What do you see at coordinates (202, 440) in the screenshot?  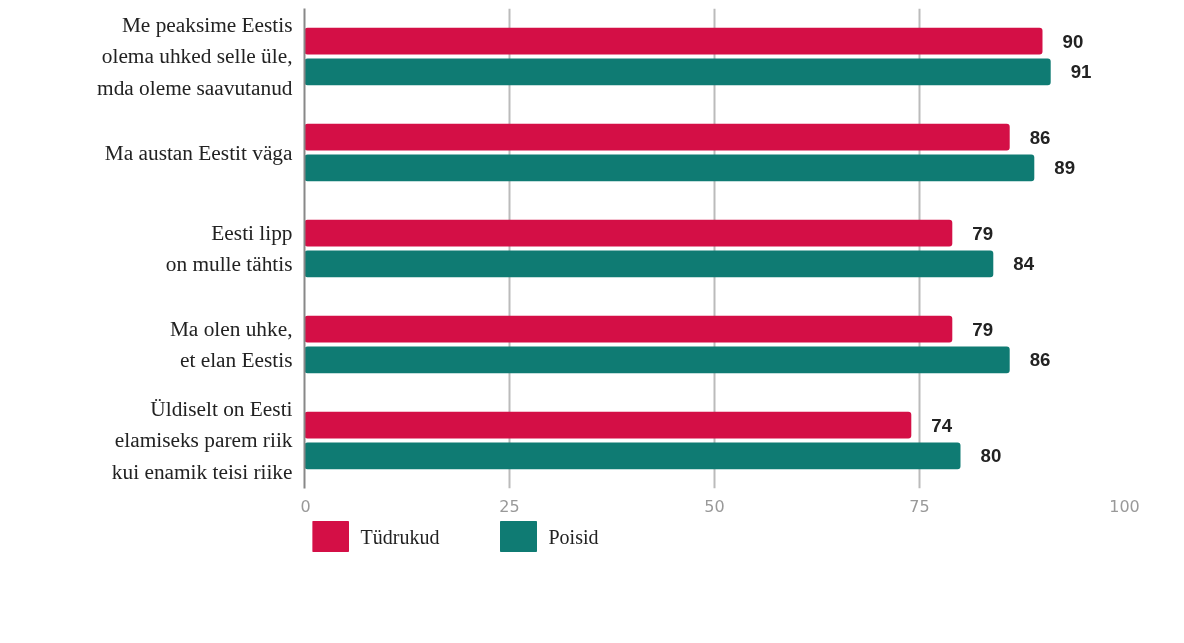 I see `y-tick-label: Üldiselt on Eesti elamiseks parem riik kui enamik teisi riike` at bounding box center [202, 440].